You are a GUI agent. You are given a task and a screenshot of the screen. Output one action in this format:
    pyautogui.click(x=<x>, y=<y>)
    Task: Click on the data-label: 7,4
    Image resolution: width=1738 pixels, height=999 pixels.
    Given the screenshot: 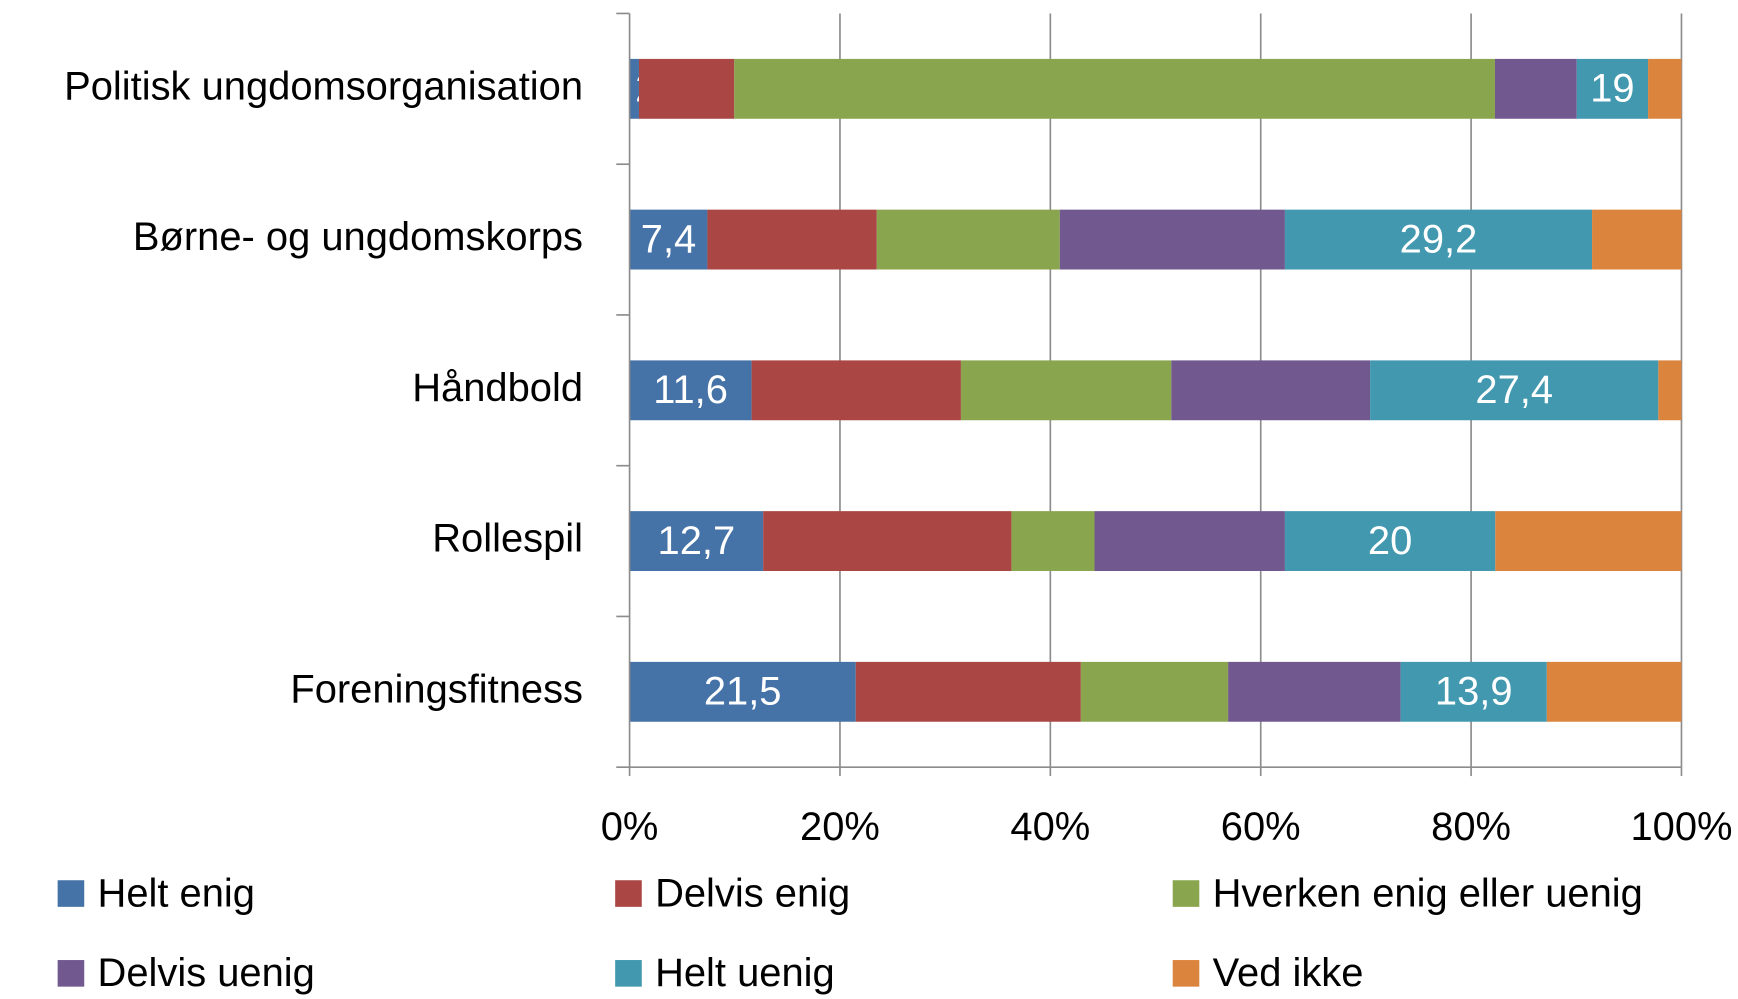 What is the action you would take?
    pyautogui.click(x=668, y=239)
    